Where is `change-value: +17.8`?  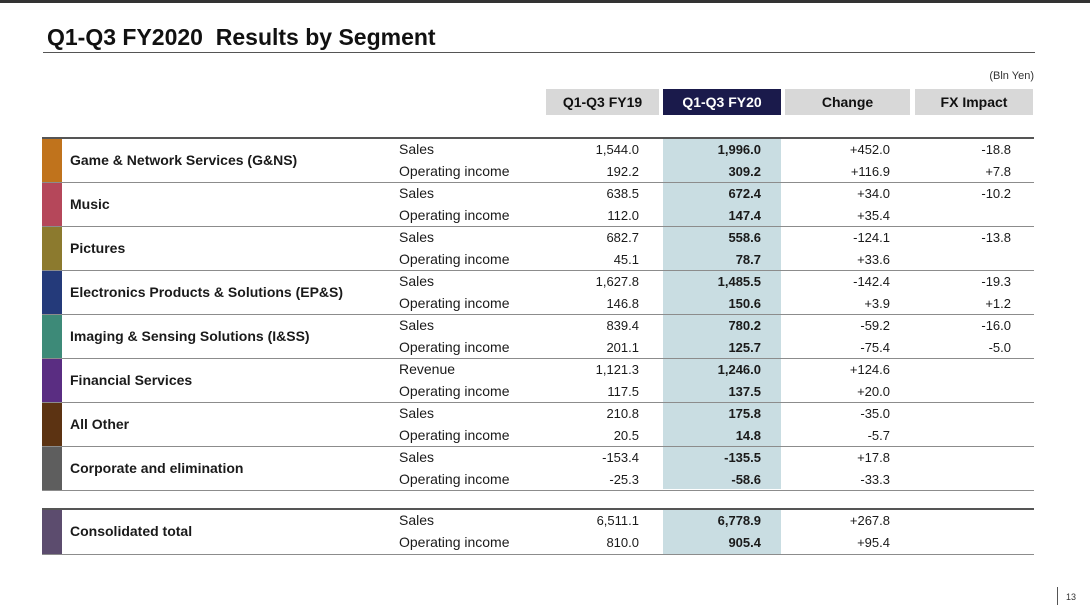 change-value: +17.8 is located at coordinates (873, 457).